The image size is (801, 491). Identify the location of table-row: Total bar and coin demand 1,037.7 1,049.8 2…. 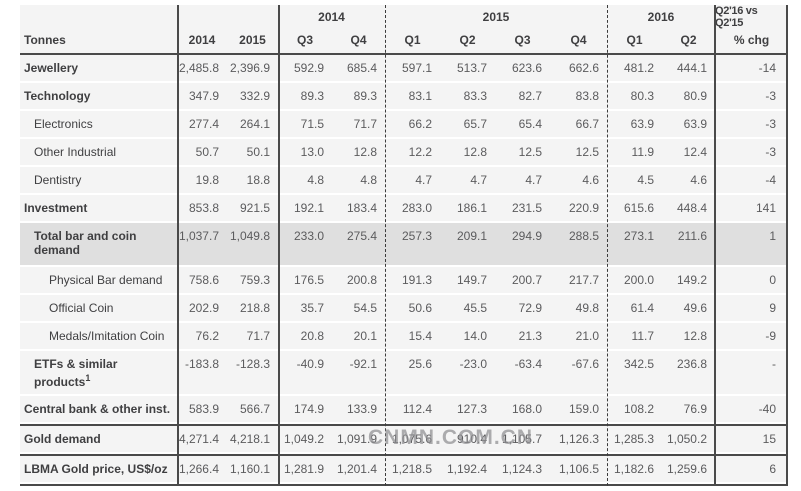
(404, 244).